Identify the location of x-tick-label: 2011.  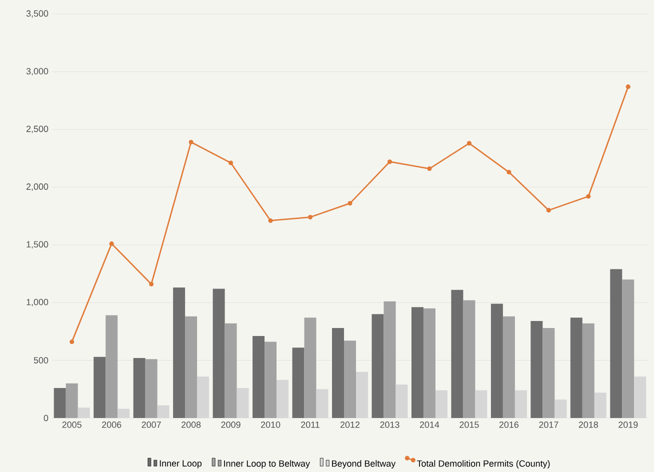
(310, 424).